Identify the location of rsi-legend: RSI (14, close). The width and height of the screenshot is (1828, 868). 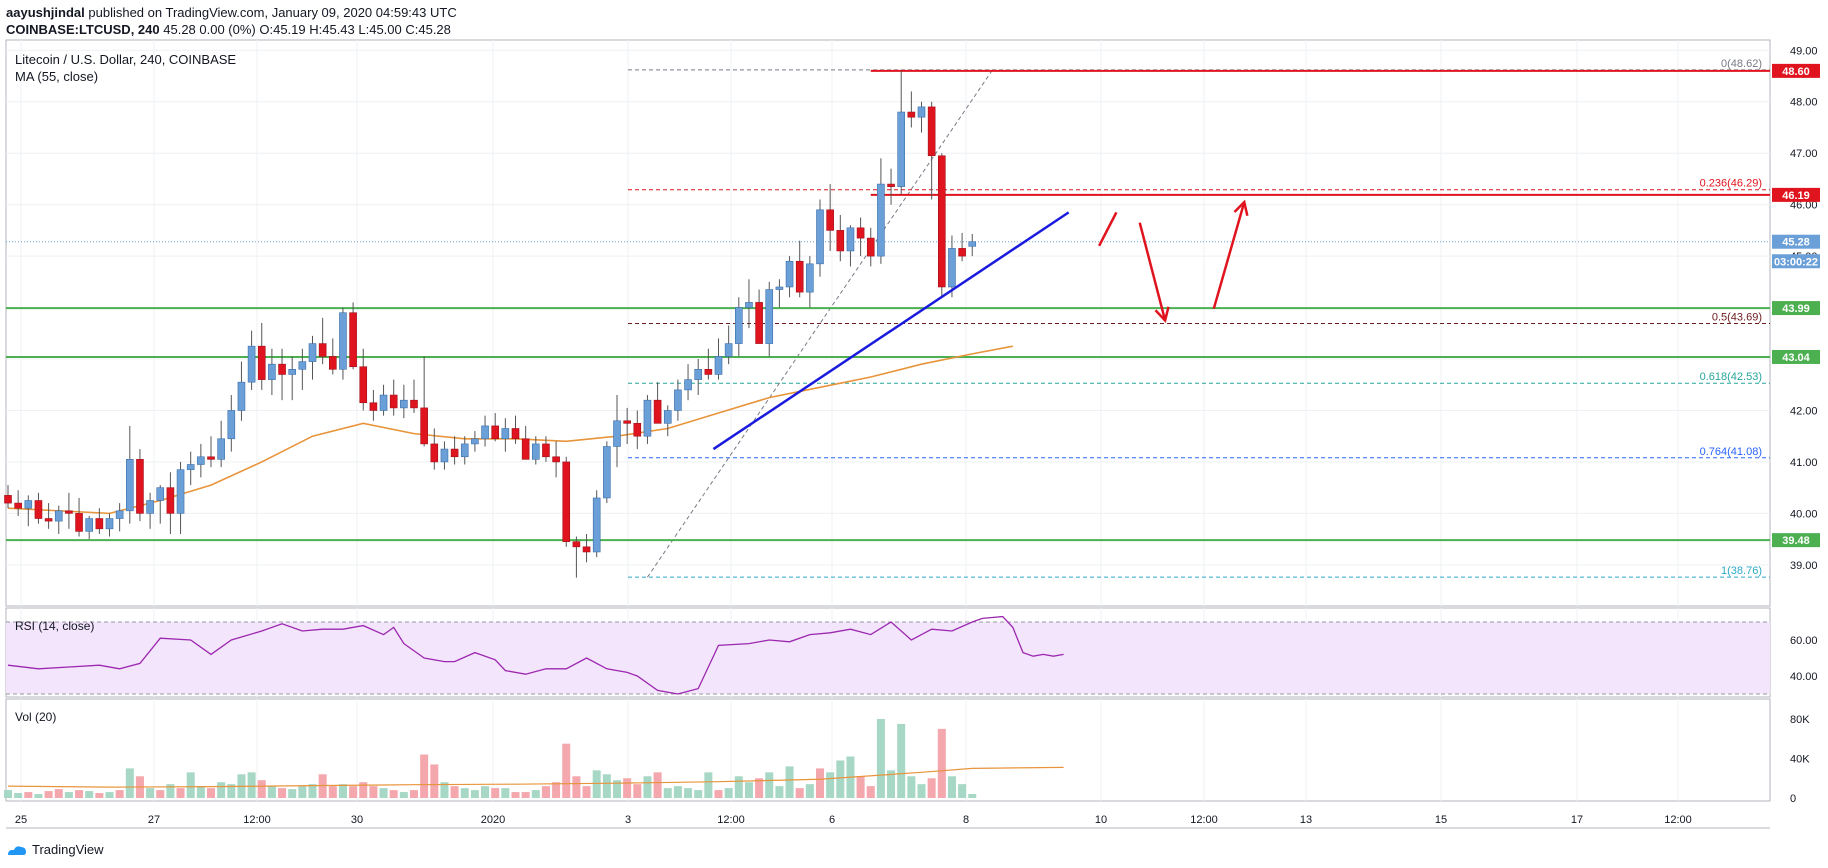
(55, 626).